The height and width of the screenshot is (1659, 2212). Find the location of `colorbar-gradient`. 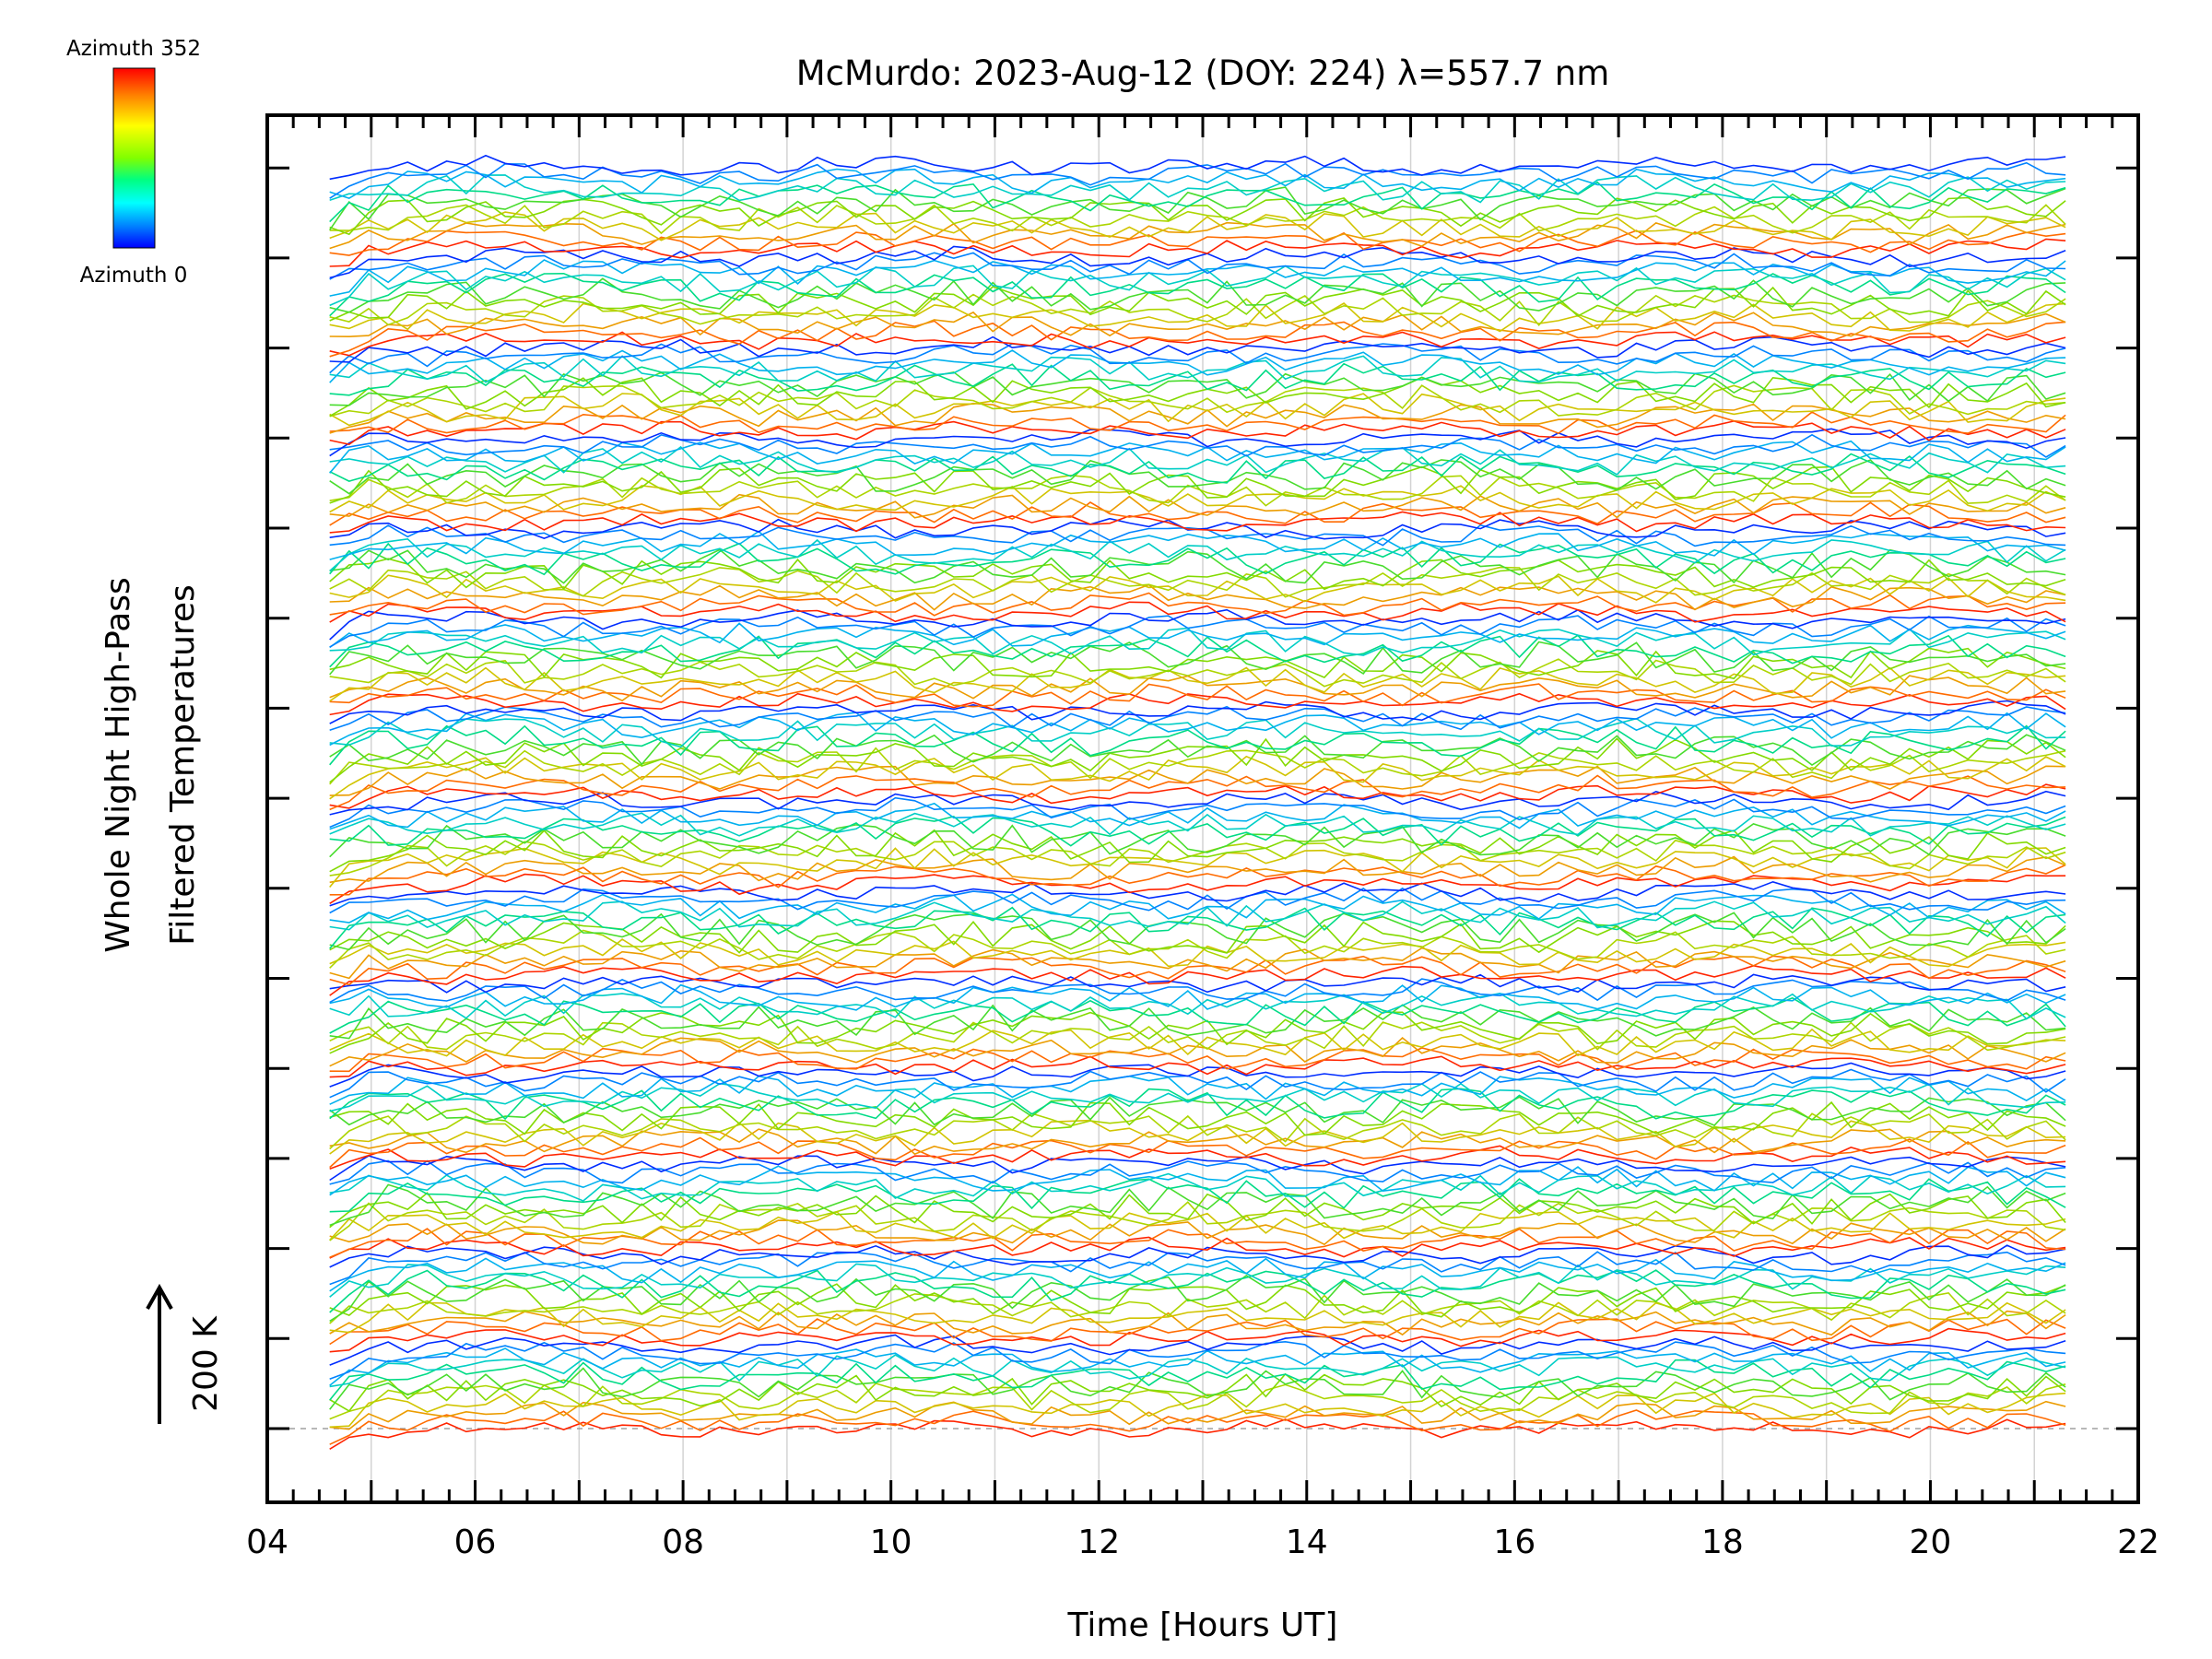

colorbar-gradient is located at coordinates (134, 158).